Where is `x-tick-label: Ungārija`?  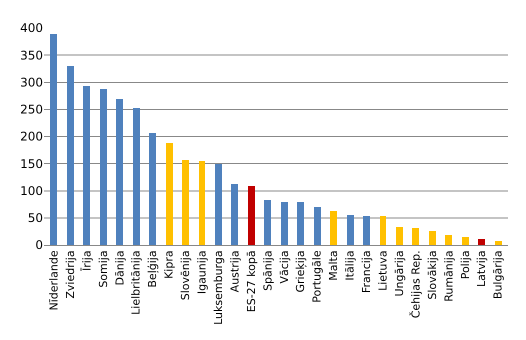
x-tick-label: Ungārija is located at coordinates (399, 273).